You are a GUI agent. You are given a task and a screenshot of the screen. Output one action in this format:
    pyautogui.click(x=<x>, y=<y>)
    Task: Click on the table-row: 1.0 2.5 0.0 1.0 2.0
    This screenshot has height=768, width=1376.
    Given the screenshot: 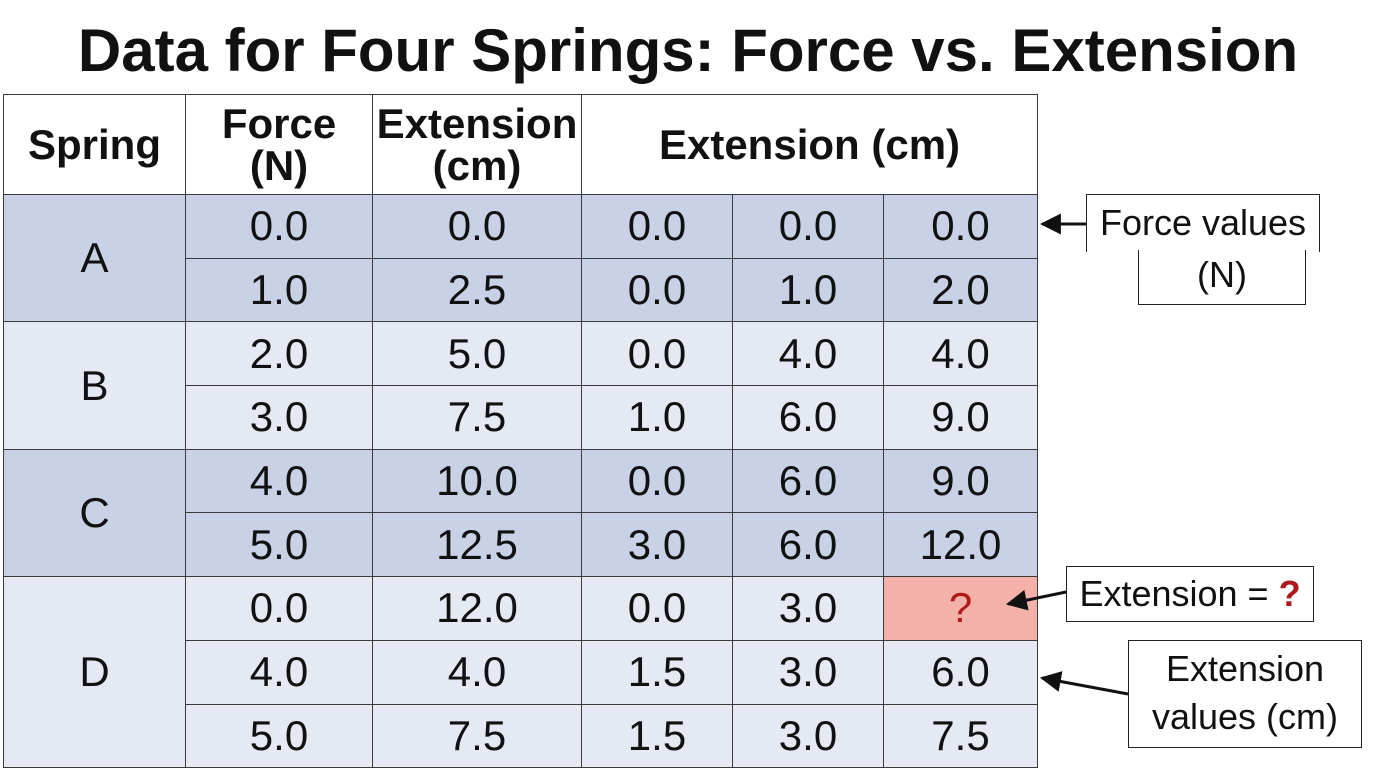 What is the action you would take?
    pyautogui.click(x=521, y=290)
    